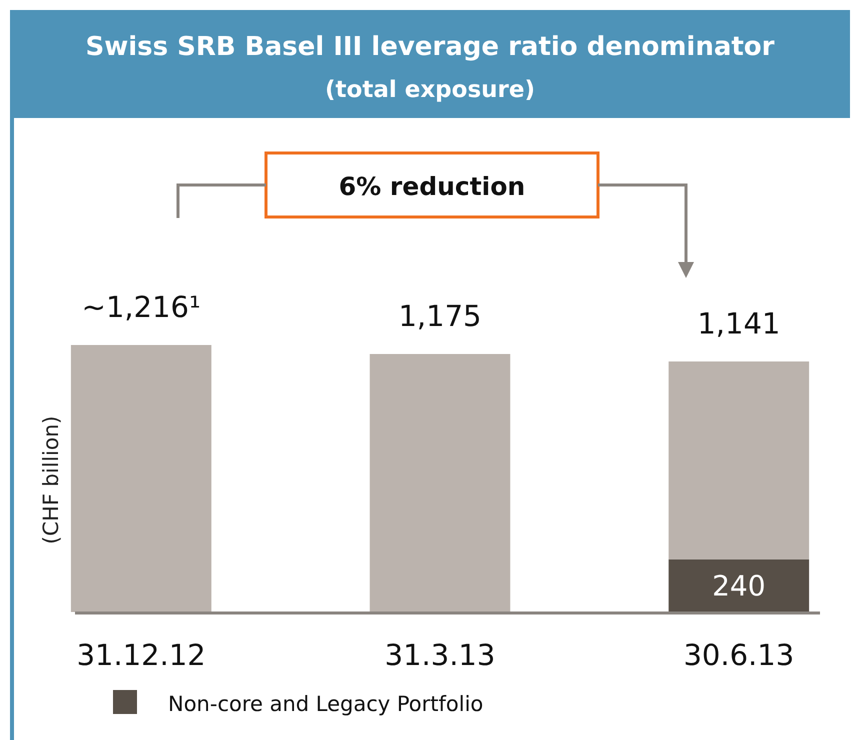 Image resolution: width=852 pixels, height=740 pixels. What do you see at coordinates (739, 655) in the screenshot?
I see `x-tick-label: 30.6.13` at bounding box center [739, 655].